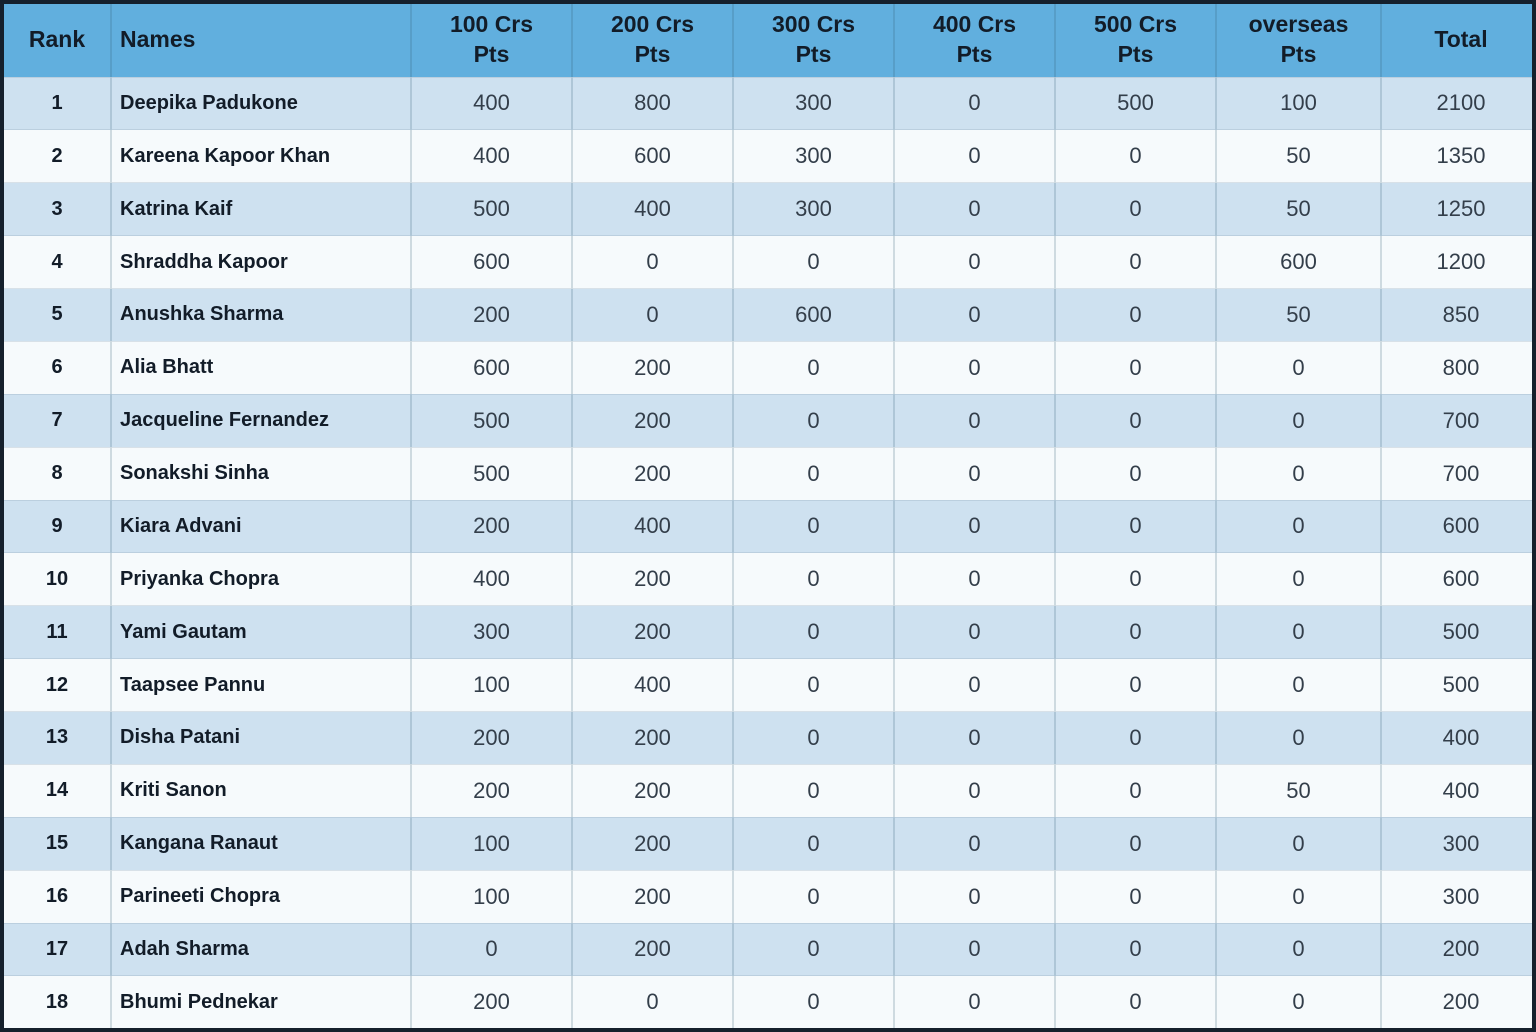 The width and height of the screenshot is (1536, 1032). I want to click on table-row: 17 Adah Sharma 0 200 0 0 0 0 200, so click(768, 949).